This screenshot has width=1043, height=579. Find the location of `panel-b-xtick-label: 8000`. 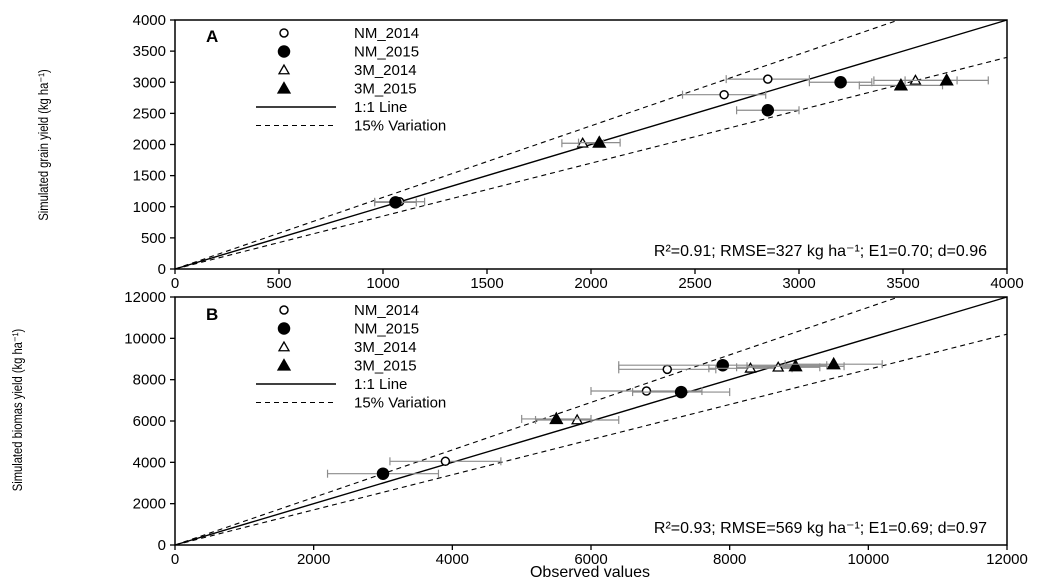

panel-b-xtick-label: 8000 is located at coordinates (729, 559).